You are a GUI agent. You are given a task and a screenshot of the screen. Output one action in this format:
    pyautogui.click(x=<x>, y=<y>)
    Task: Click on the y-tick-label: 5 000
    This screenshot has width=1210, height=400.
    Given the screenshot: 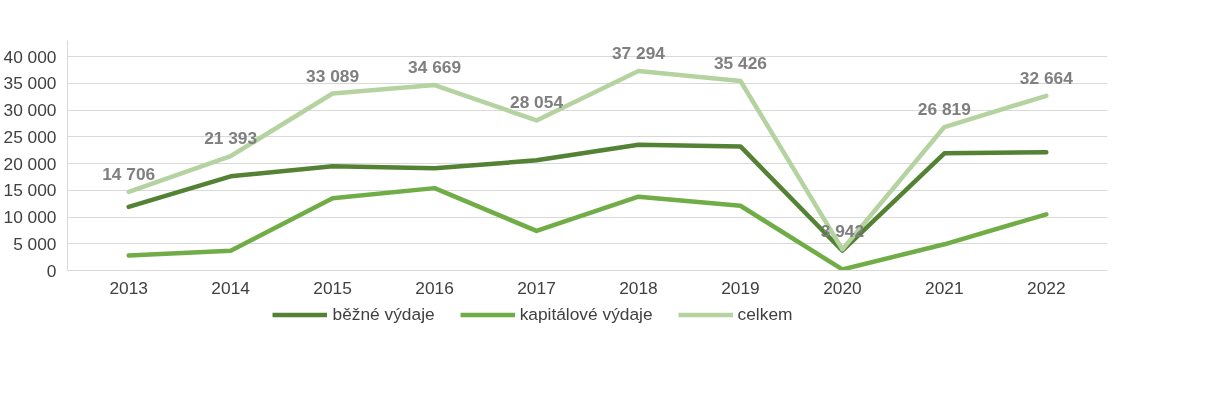 What is the action you would take?
    pyautogui.click(x=35, y=243)
    